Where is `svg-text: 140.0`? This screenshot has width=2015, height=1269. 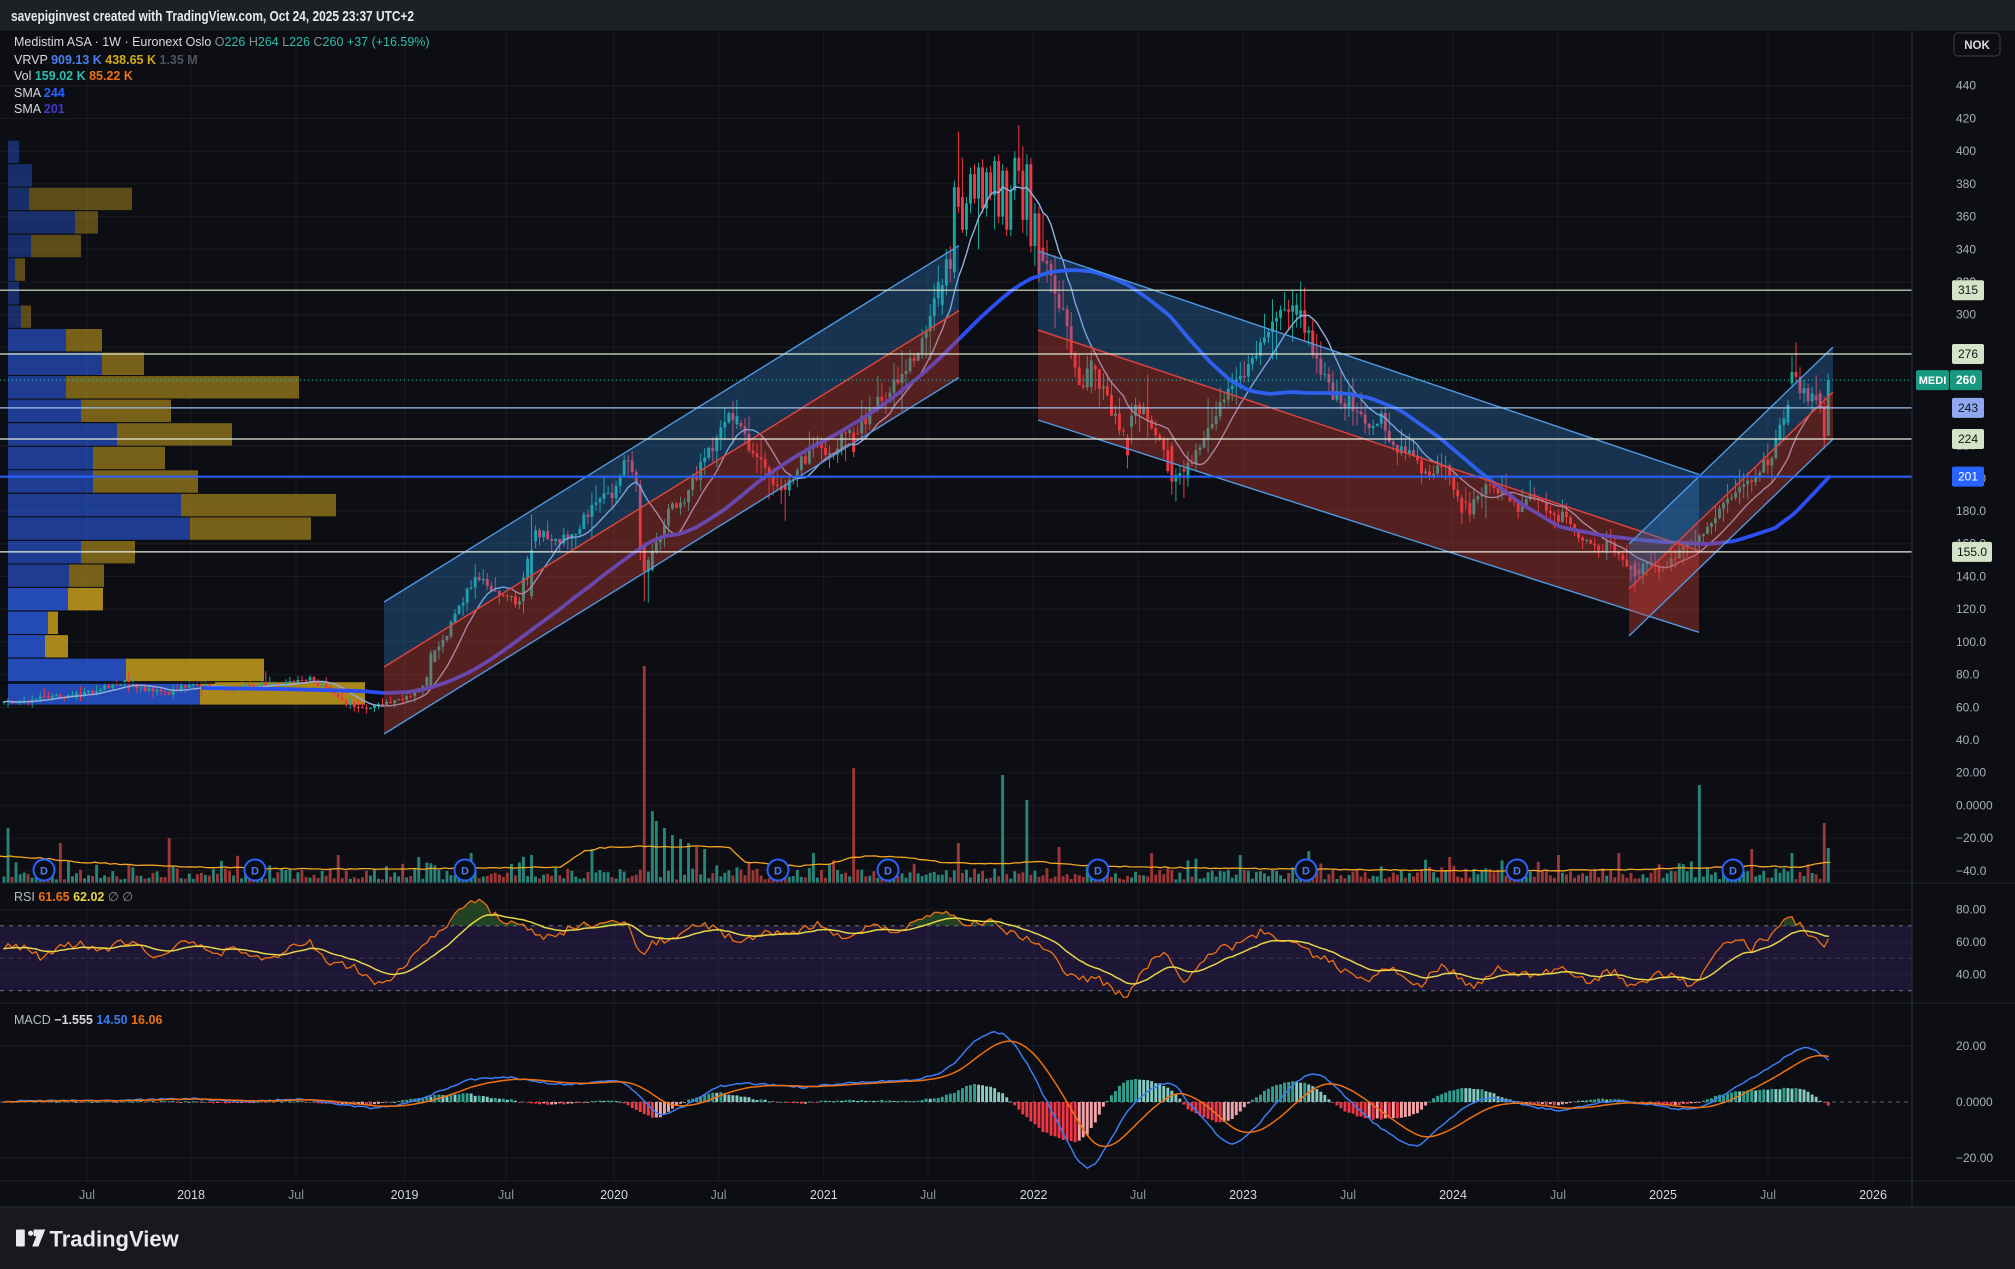 svg-text: 140.0 is located at coordinates (1971, 576).